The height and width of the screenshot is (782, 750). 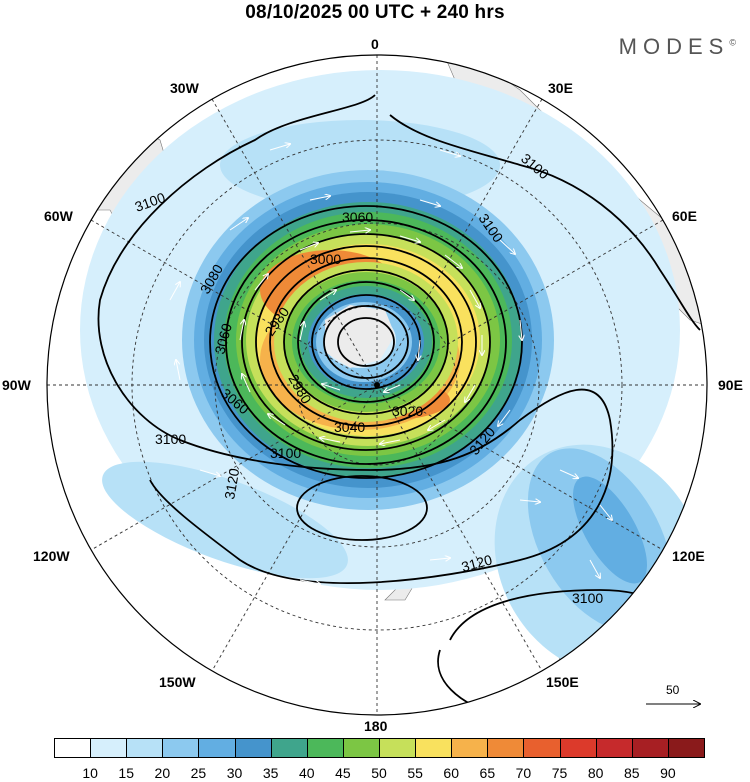 I want to click on contour-label: 3040, so click(x=349, y=427).